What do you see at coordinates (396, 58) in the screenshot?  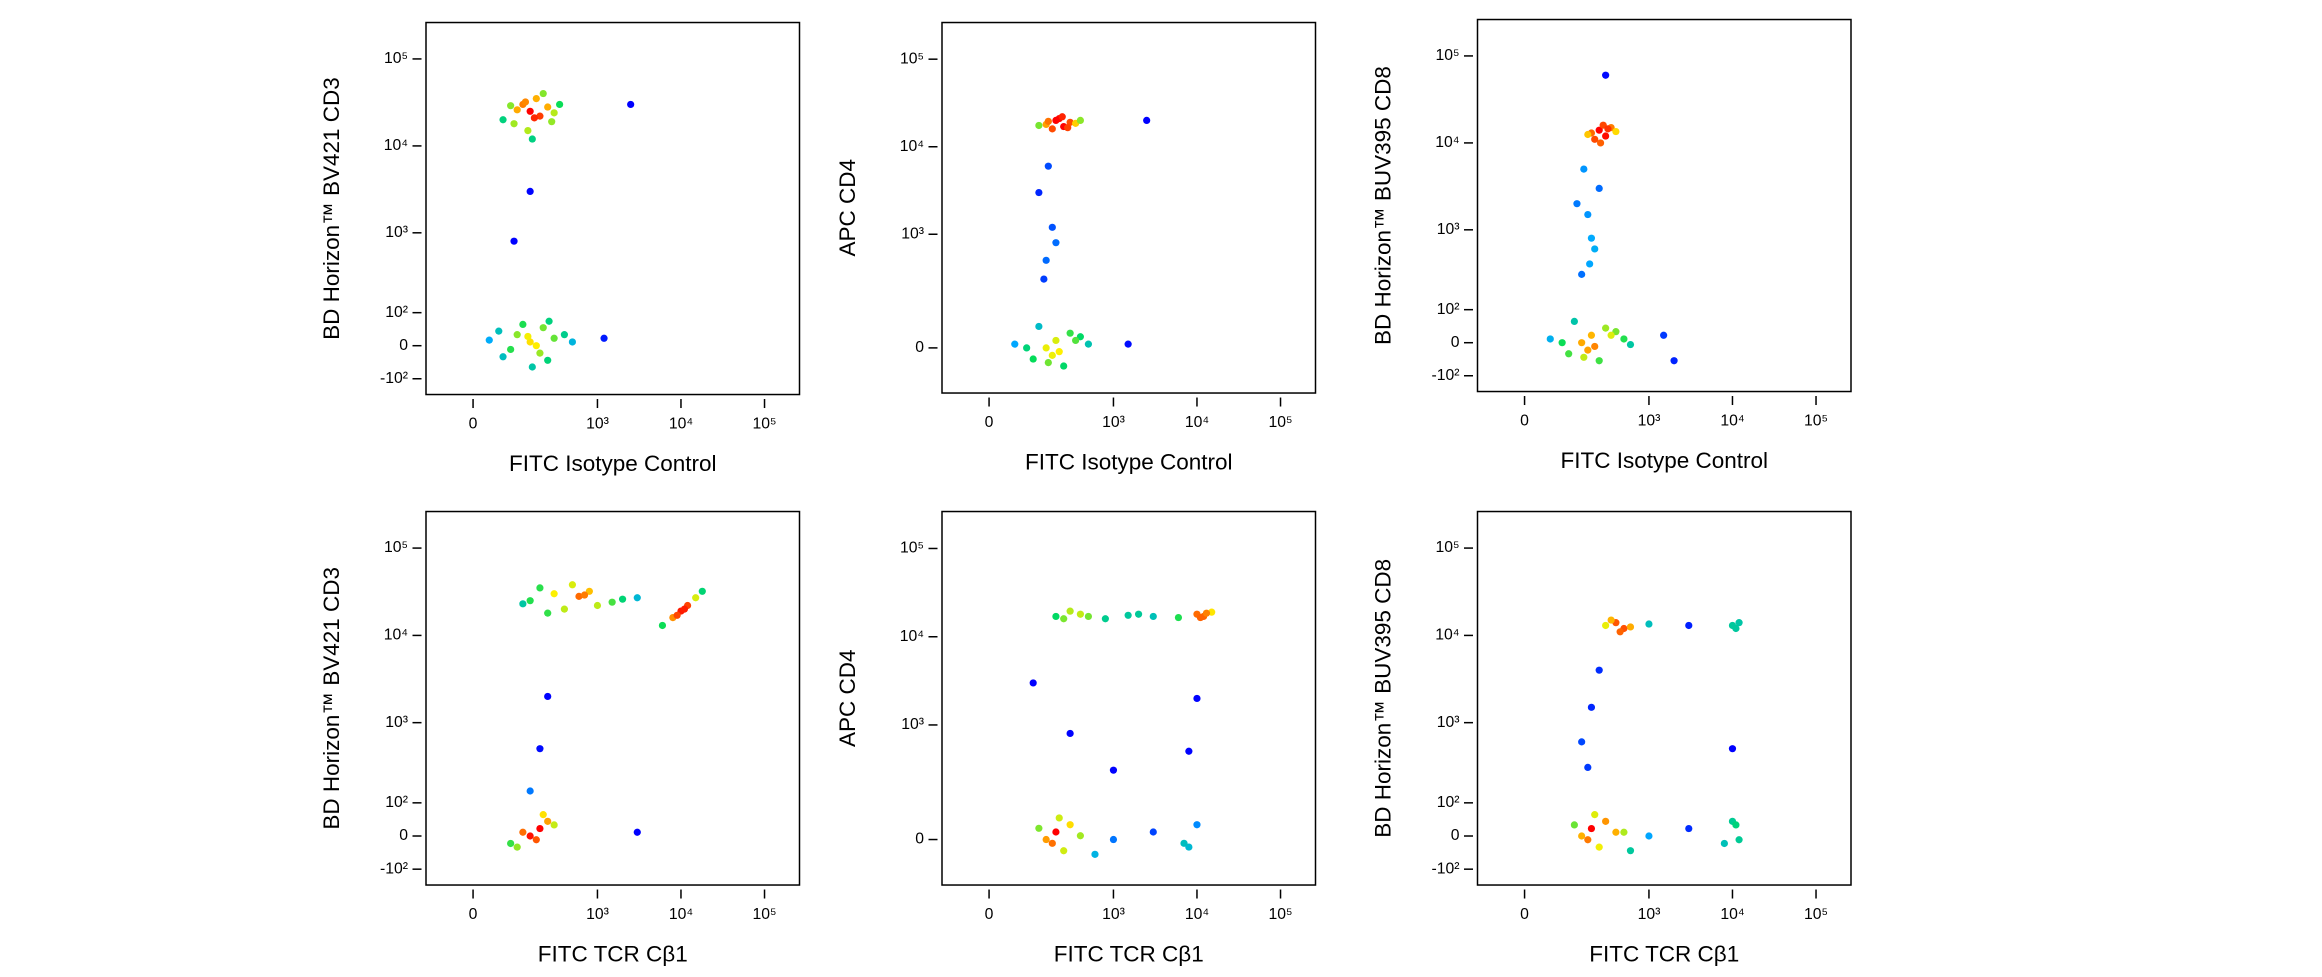 I see `y-tick-label: 10⁵` at bounding box center [396, 58].